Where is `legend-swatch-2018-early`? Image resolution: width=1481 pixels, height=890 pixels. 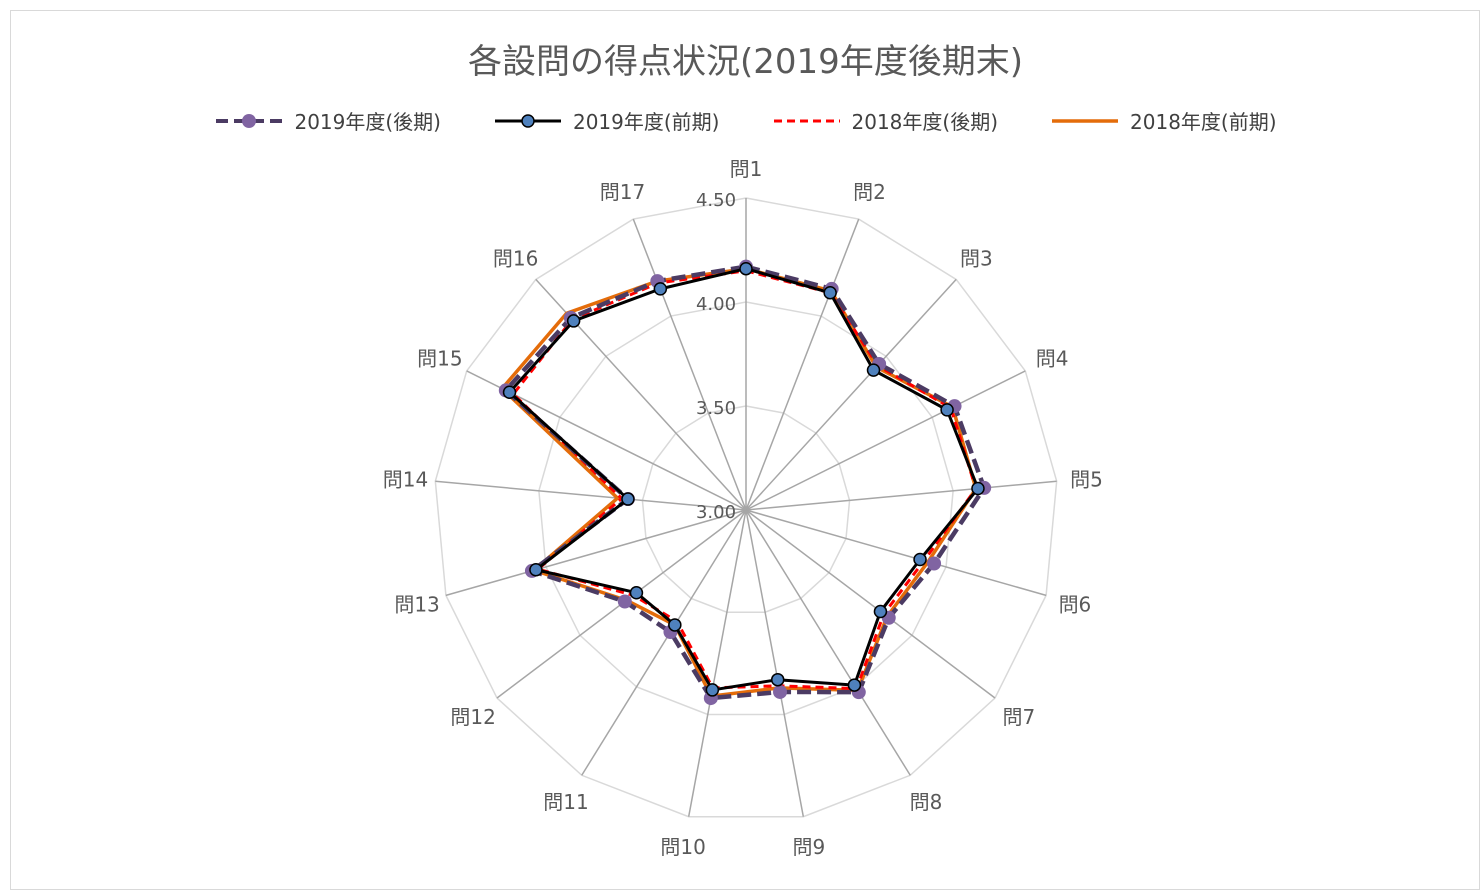
legend-swatch-2018-early is located at coordinates (1085, 120).